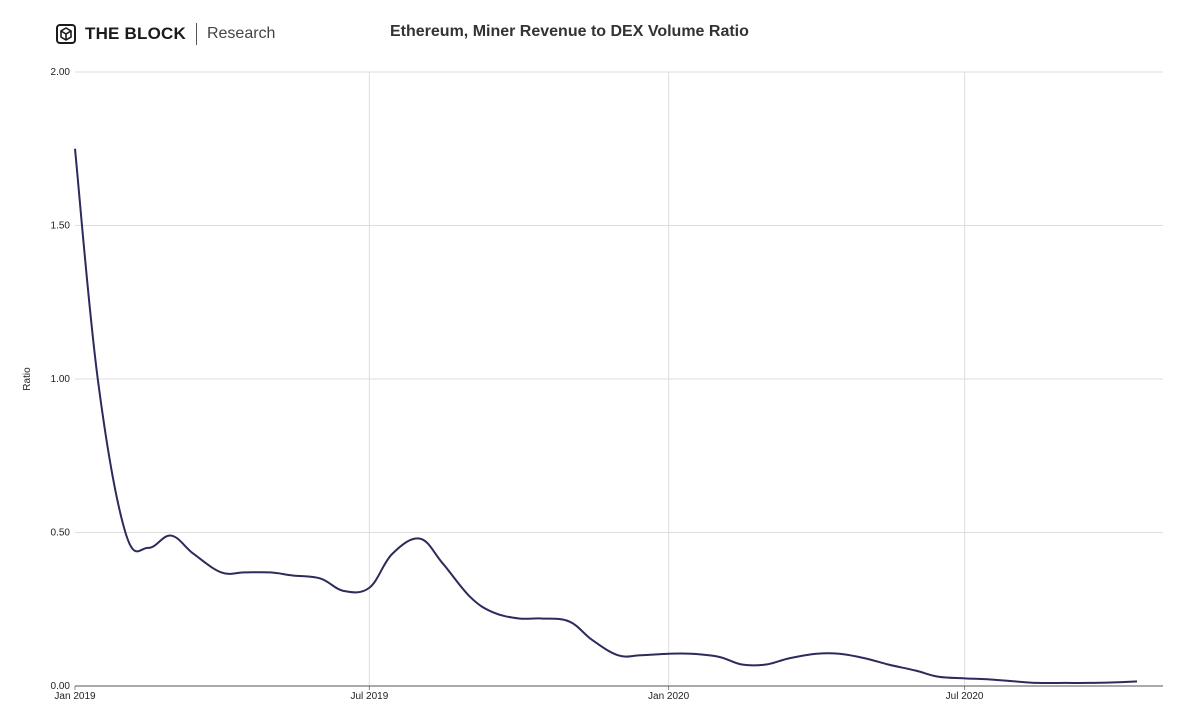 The height and width of the screenshot is (724, 1187). I want to click on y-axis-title: Ratio, so click(27, 379).